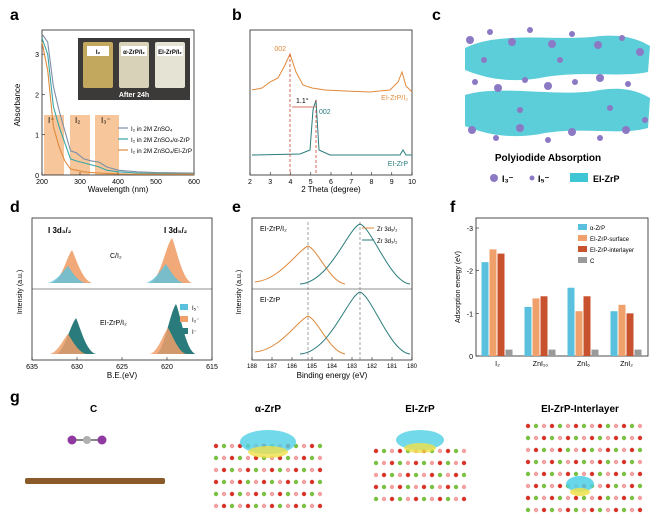 This screenshot has width=659, height=525. Describe the element at coordinates (470, 229) in the screenshot. I see `ytick-label-f: -3` at that location.